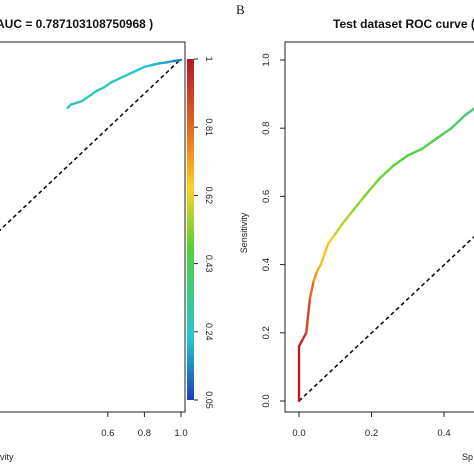 The height and width of the screenshot is (474, 474). What do you see at coordinates (7, 457) in the screenshot?
I see `left-x-axis-label: ivity` at bounding box center [7, 457].